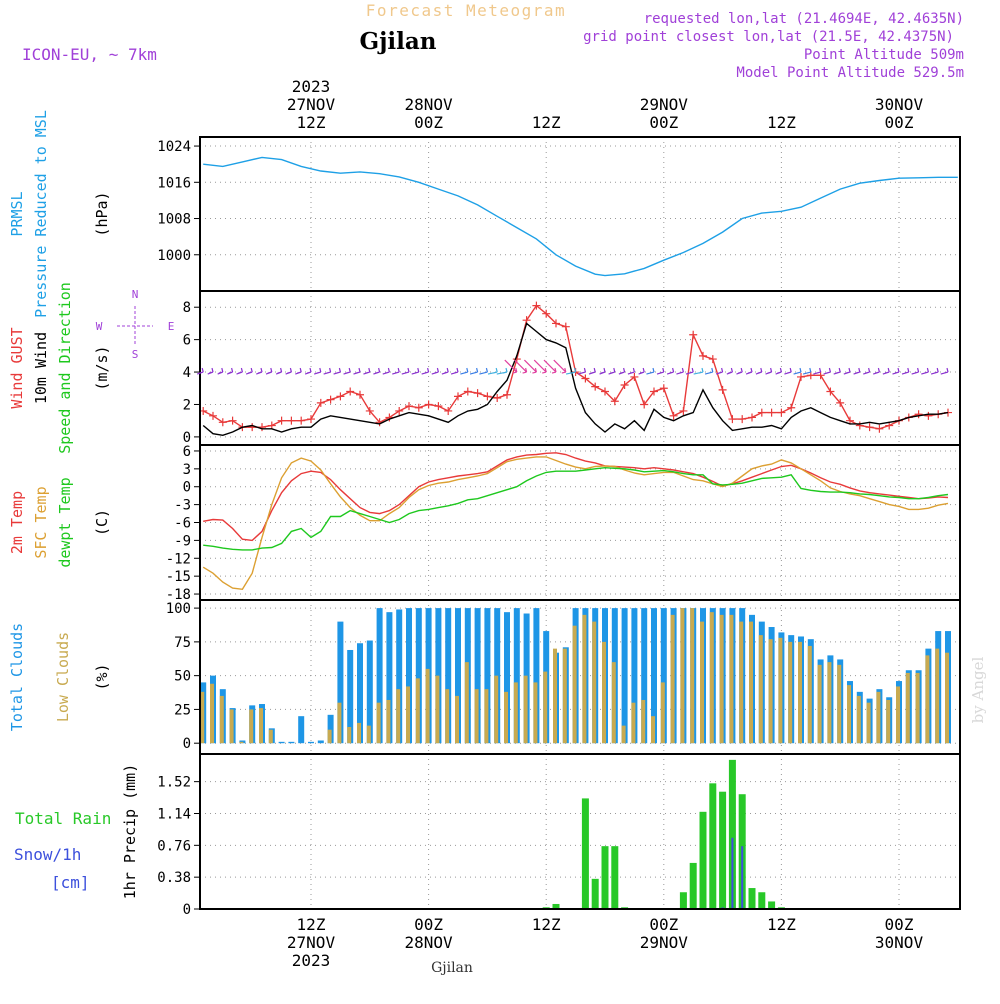  What do you see at coordinates (174, 147) in the screenshot?
I see `y-tick-label: 1024` at bounding box center [174, 147].